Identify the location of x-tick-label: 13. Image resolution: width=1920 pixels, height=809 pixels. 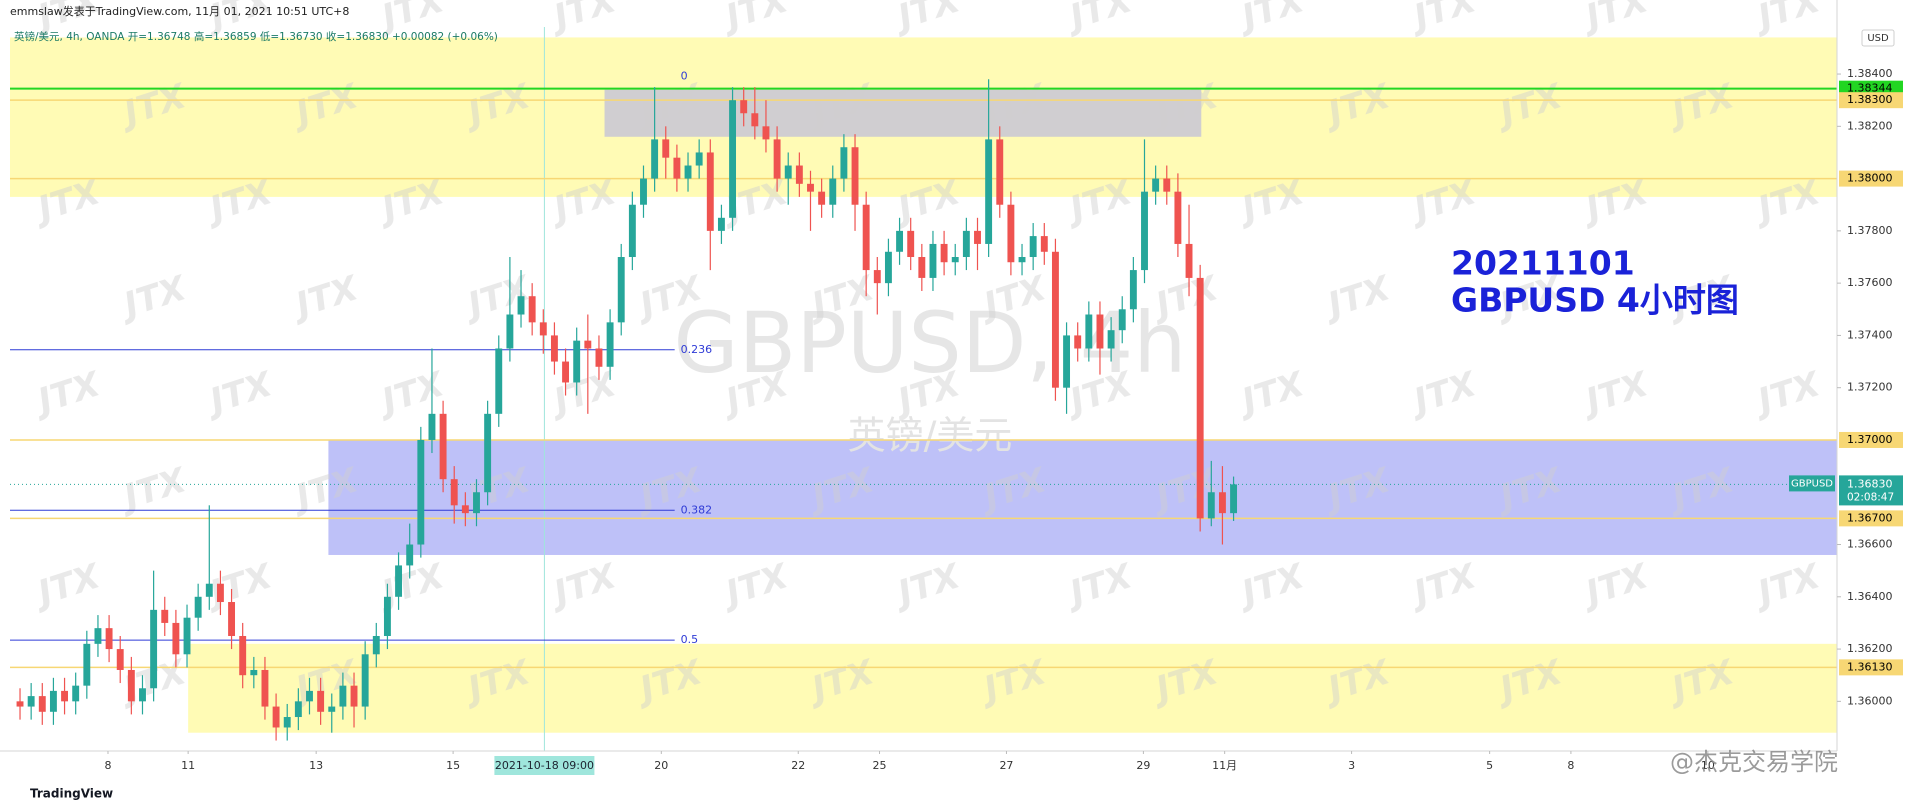
(316, 765).